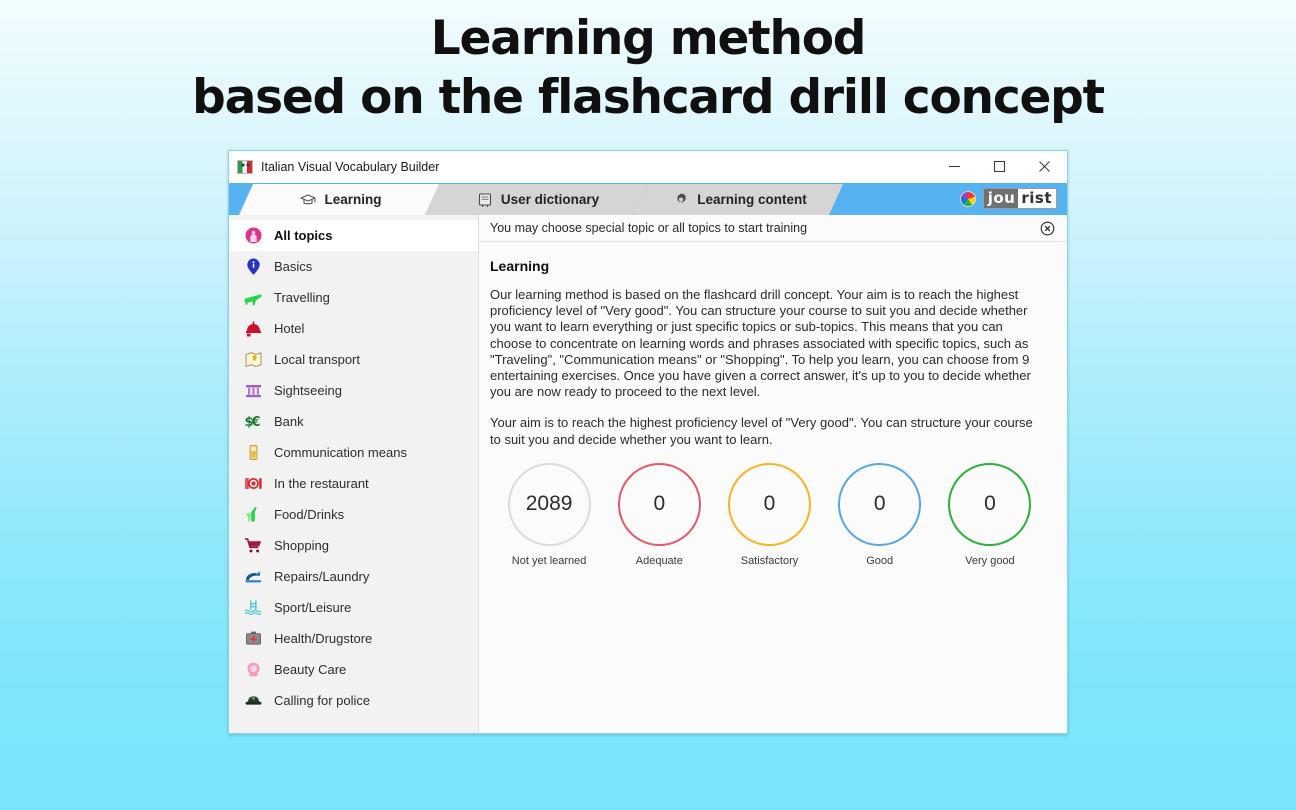 This screenshot has height=810, width=1296. I want to click on stat-satisfactory: 0 Satisfactory, so click(769, 514).